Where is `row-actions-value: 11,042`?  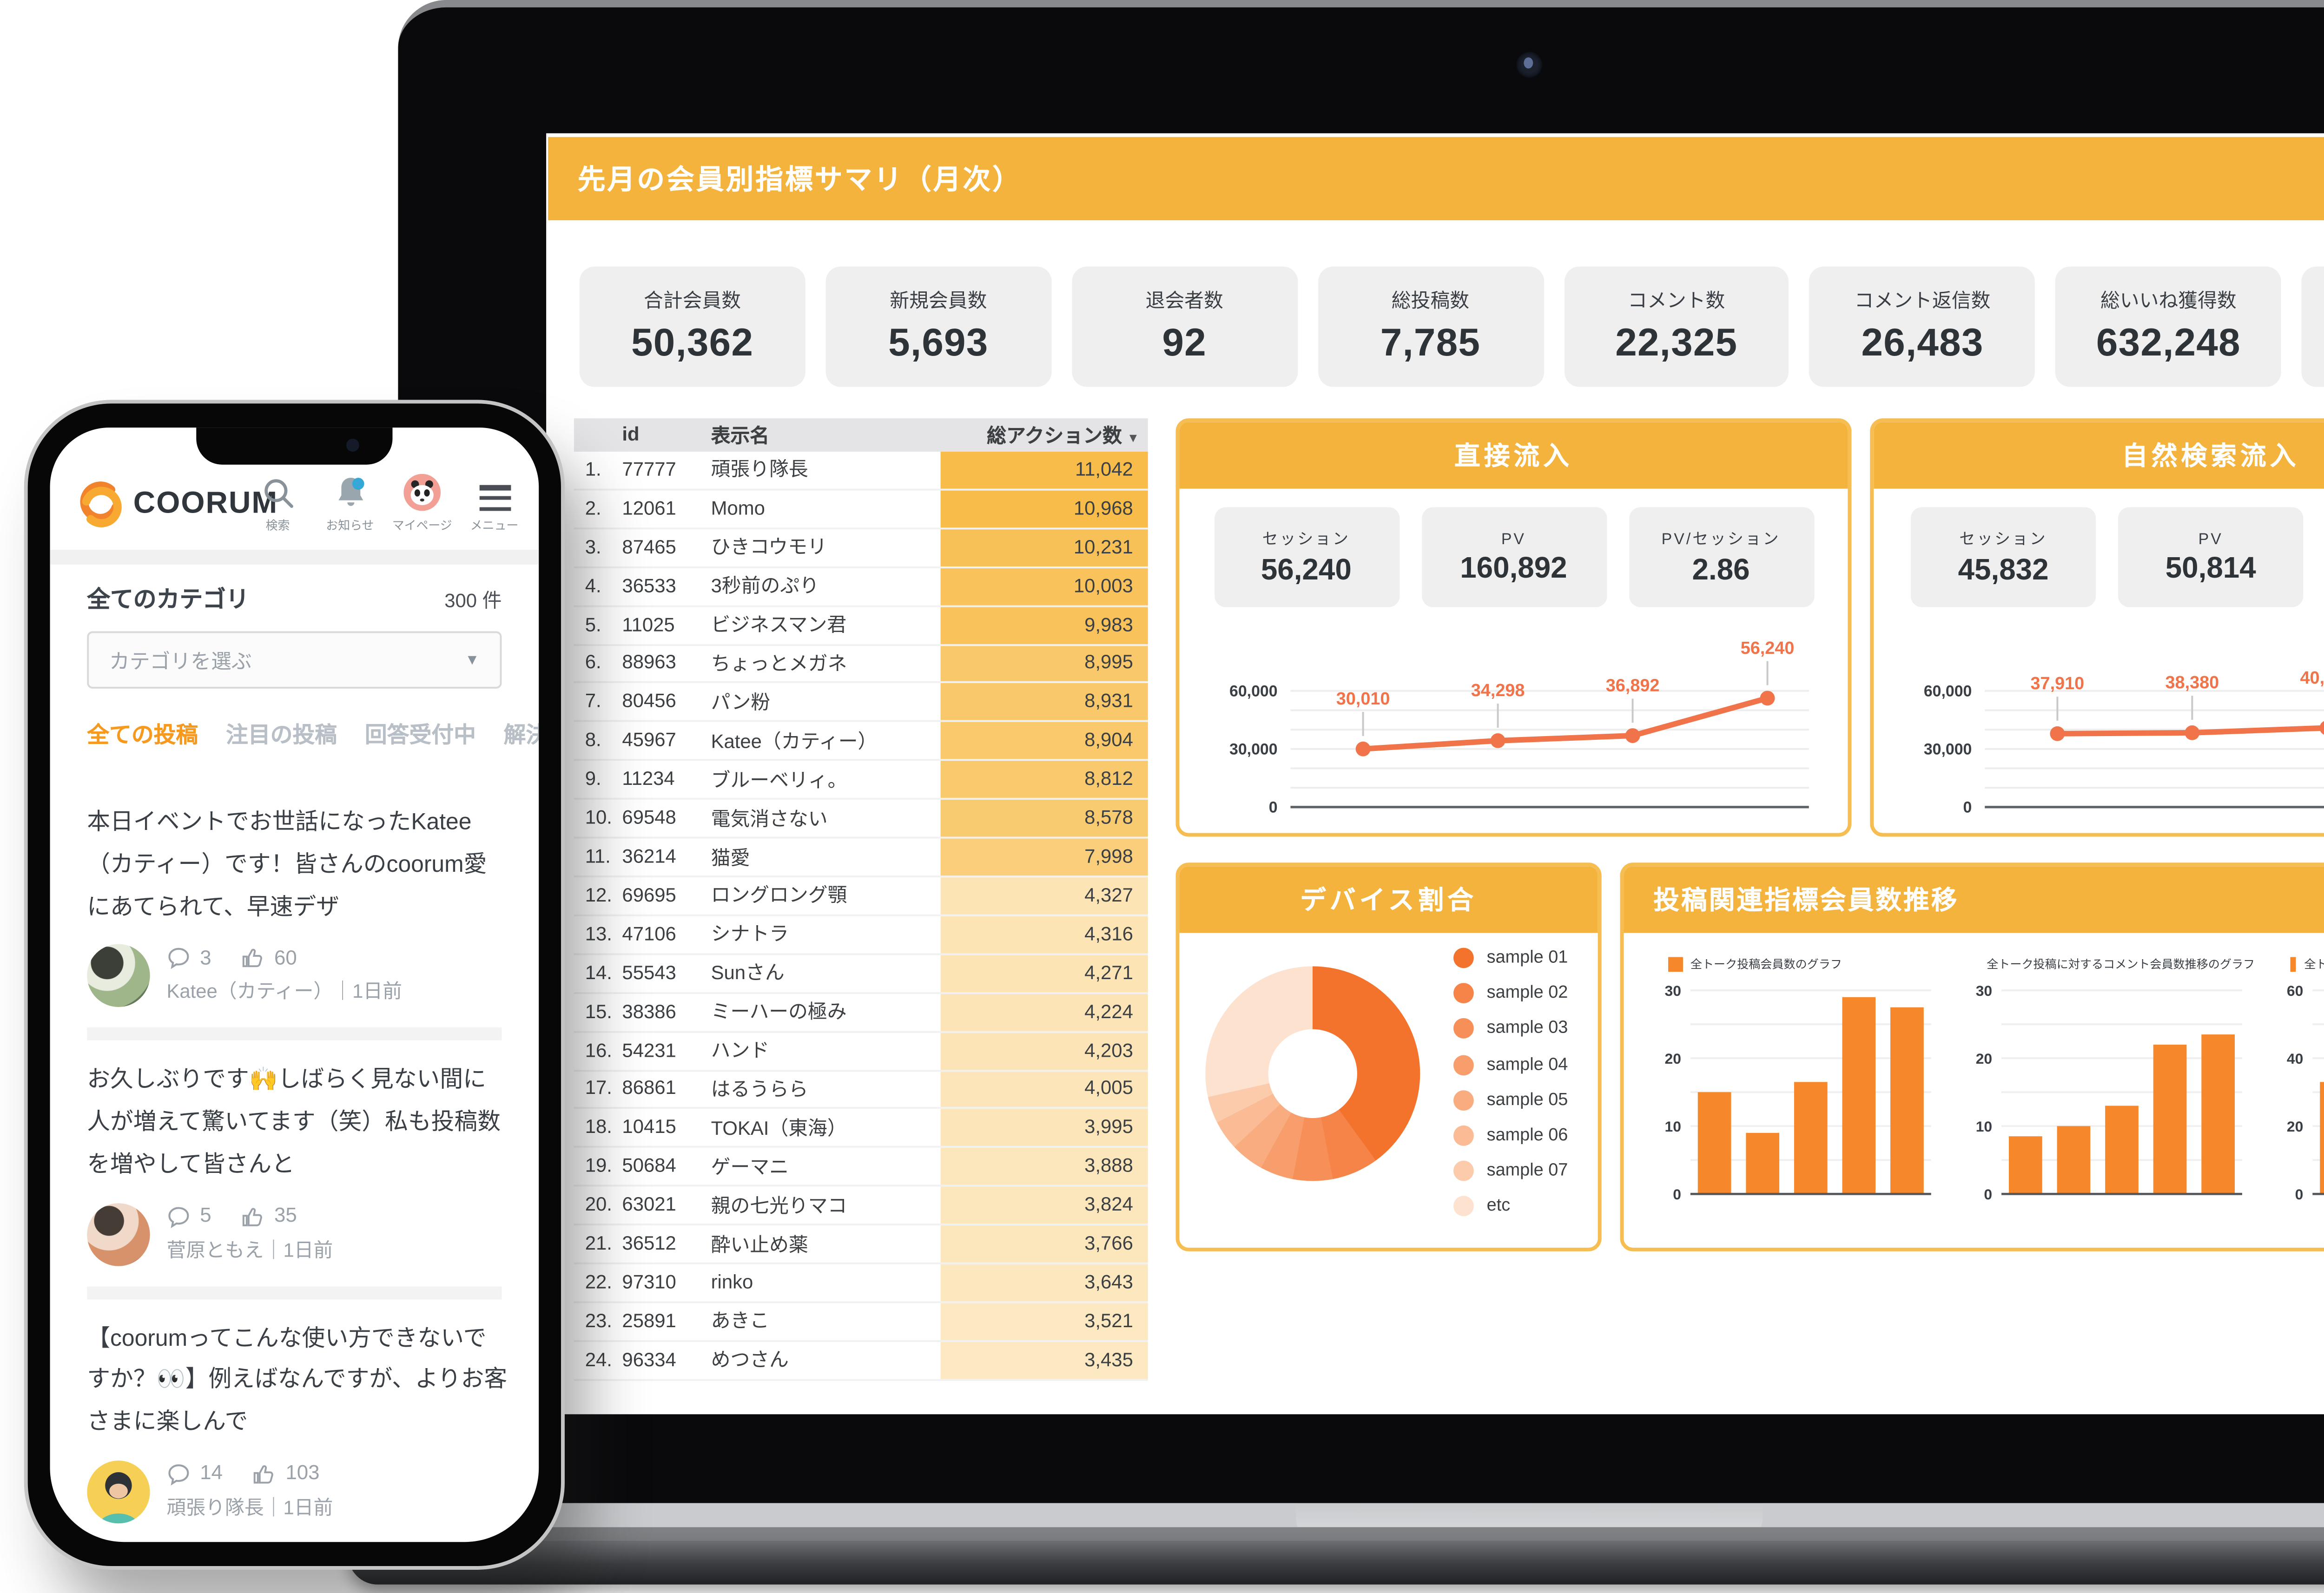
row-actions-value: 11,042 is located at coordinates (1044, 470).